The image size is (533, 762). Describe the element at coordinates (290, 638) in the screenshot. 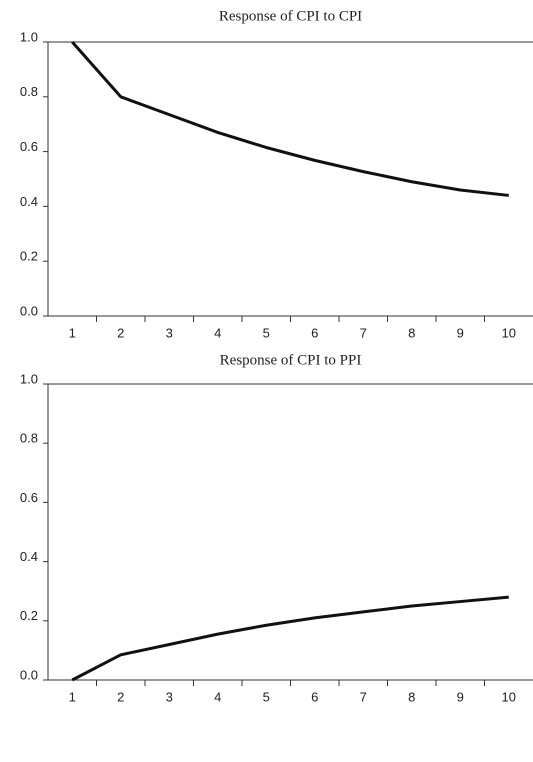

I see `line-series` at that location.